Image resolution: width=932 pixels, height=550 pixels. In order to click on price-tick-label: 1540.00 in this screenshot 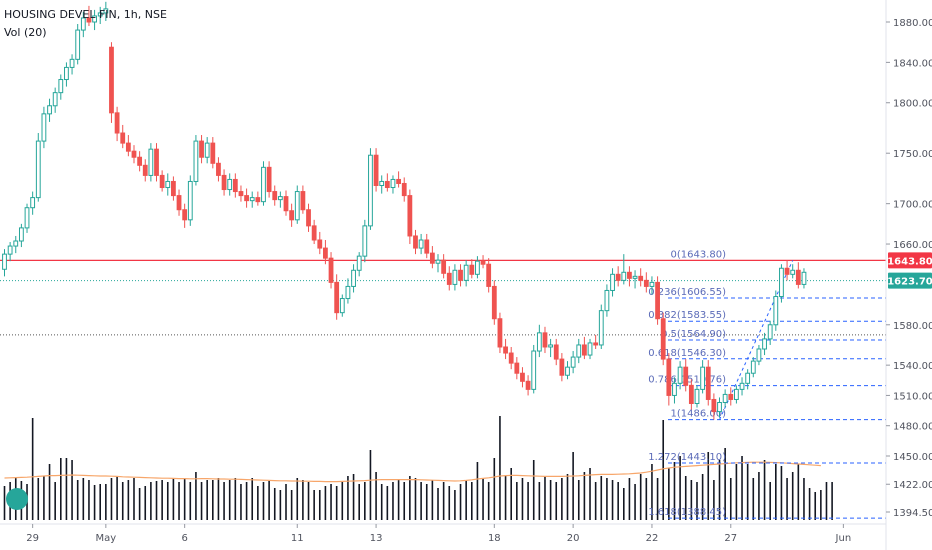, I will do `click(912, 366)`.